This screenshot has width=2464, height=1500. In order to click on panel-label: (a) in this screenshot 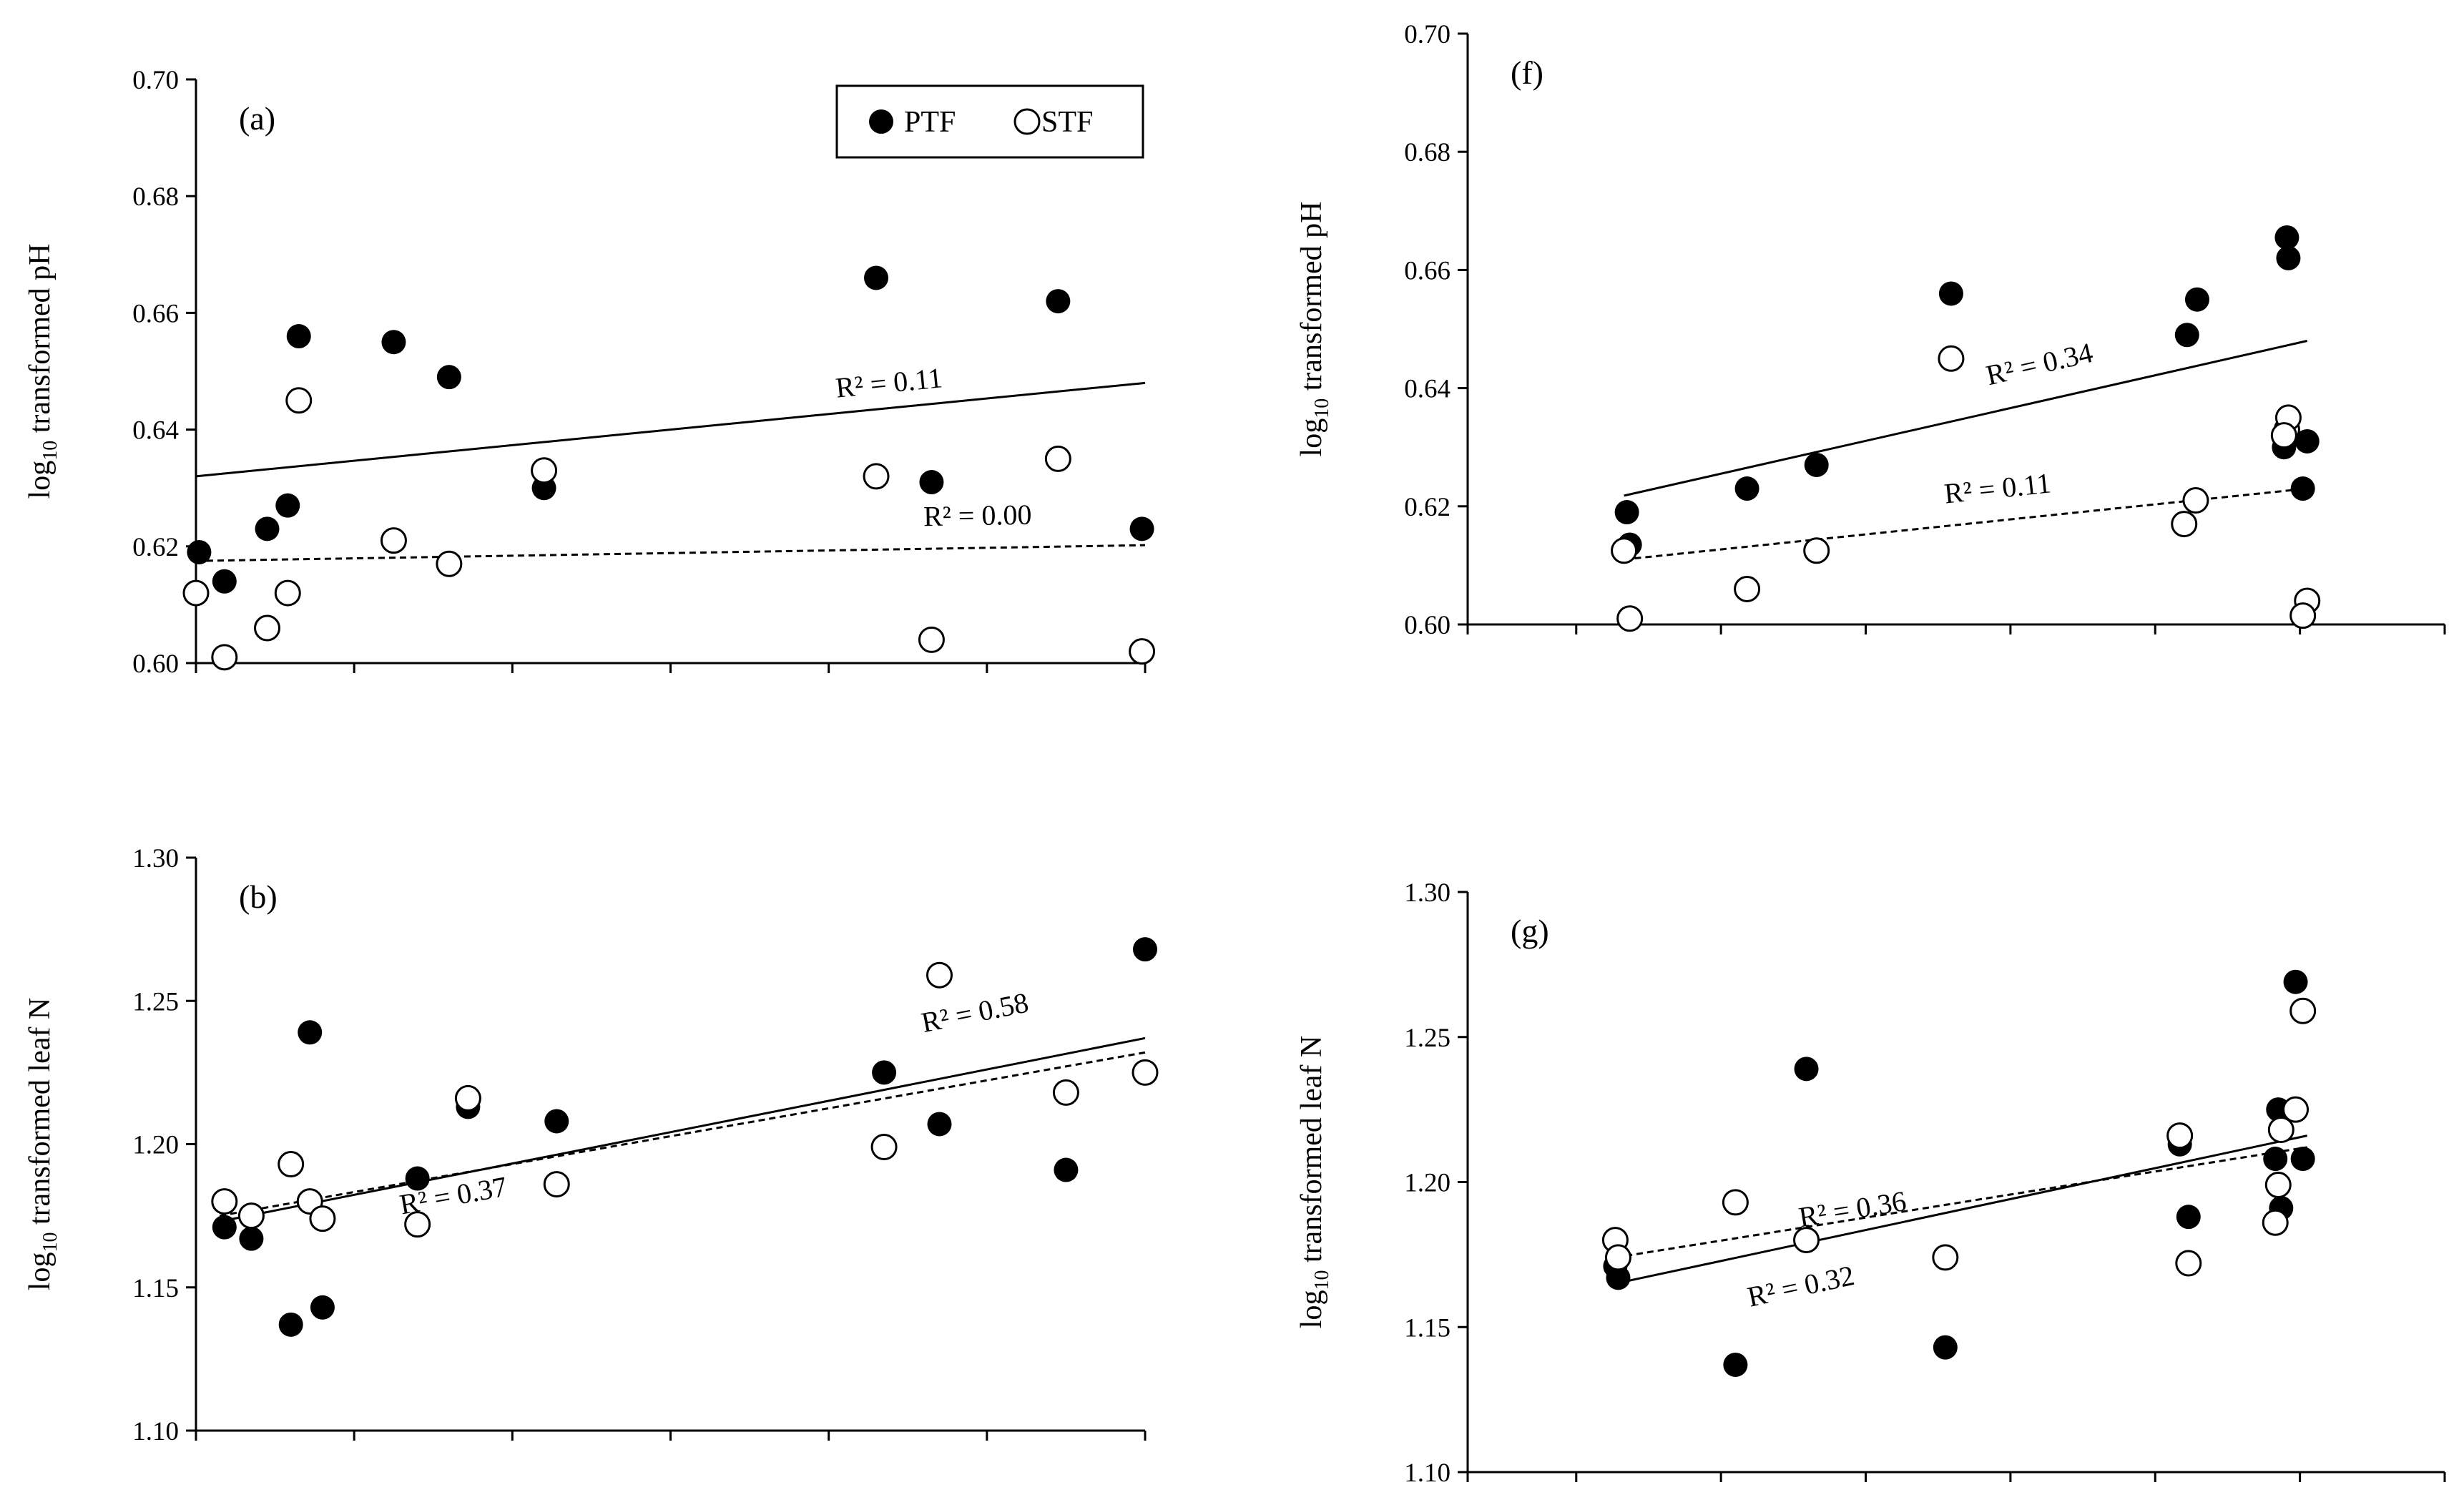, I will do `click(257, 118)`.